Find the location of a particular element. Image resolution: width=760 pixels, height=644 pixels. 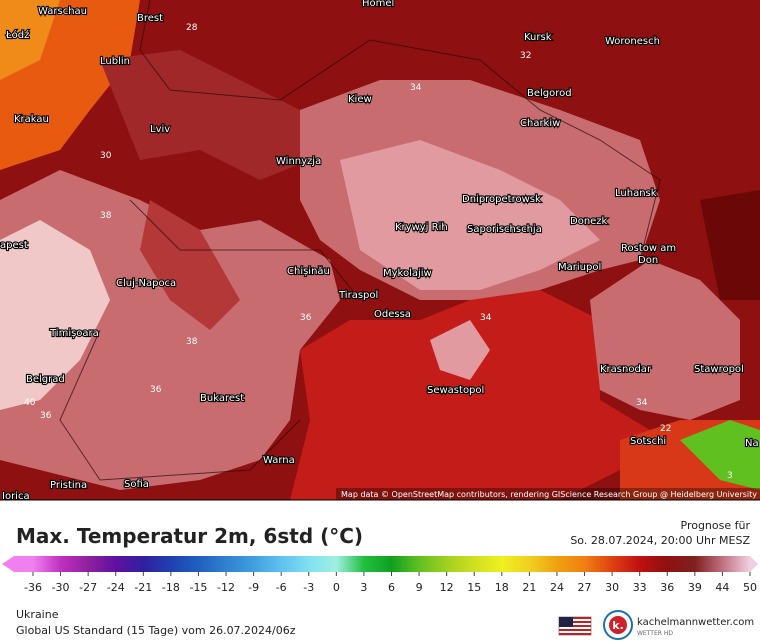

contour-label: 28 is located at coordinates (192, 28).